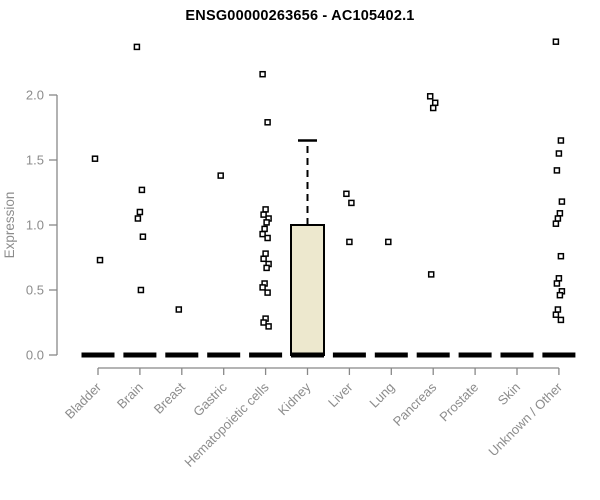 This screenshot has height=500, width=600. What do you see at coordinates (182, 355) in the screenshot?
I see `median-bar-breast` at bounding box center [182, 355].